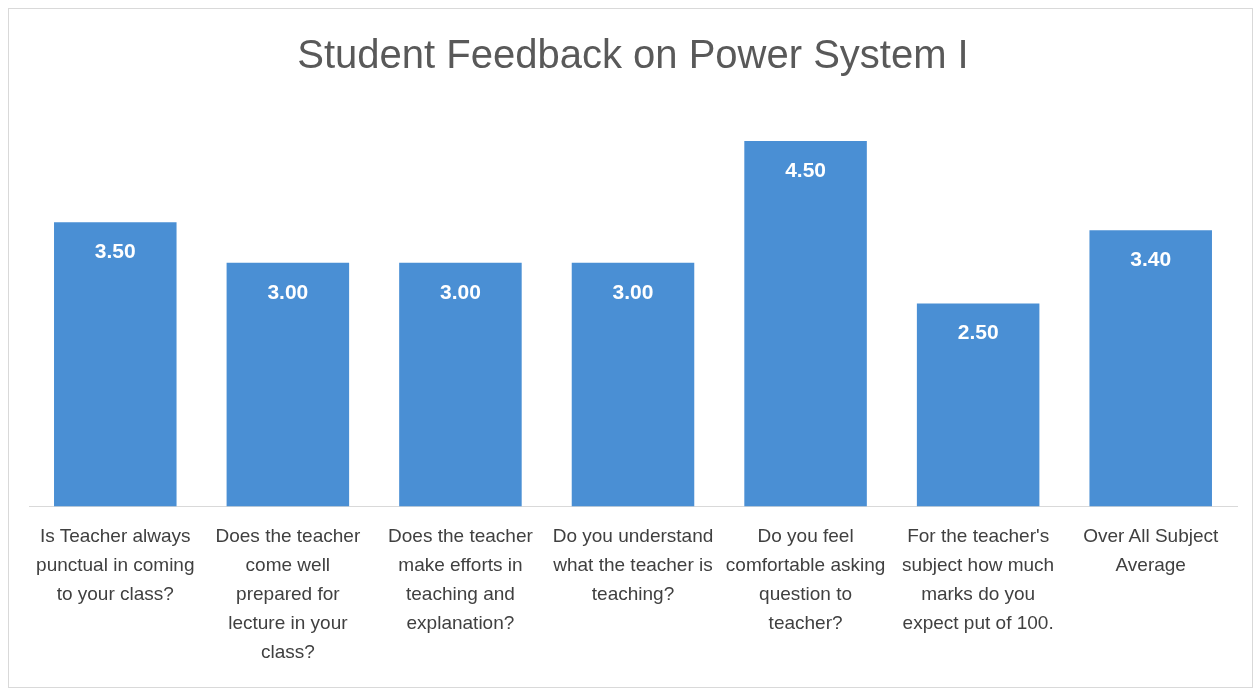 The height and width of the screenshot is (690, 1255). I want to click on data-label: 3.50, so click(115, 251).